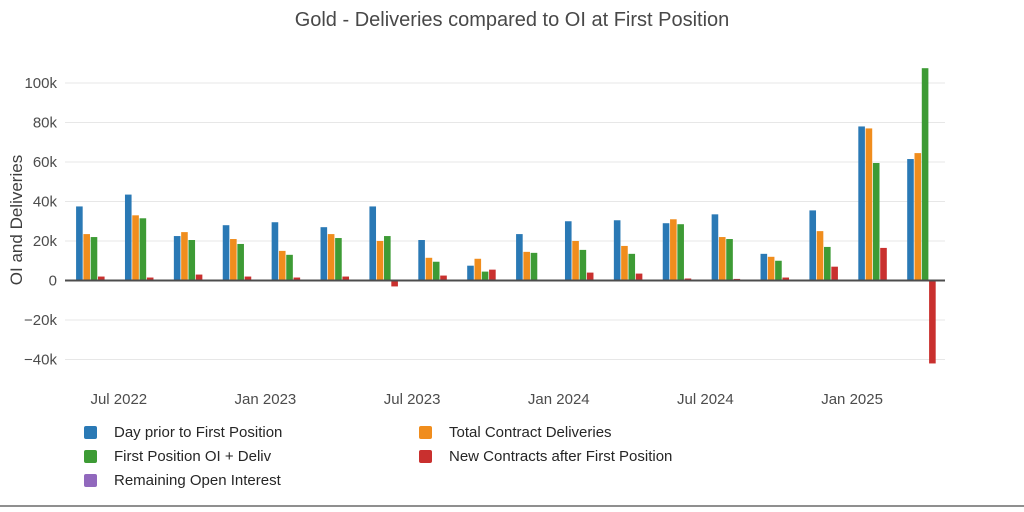  Describe the element at coordinates (197, 480) in the screenshot. I see `legend-label: Remaining Open Interest` at that location.